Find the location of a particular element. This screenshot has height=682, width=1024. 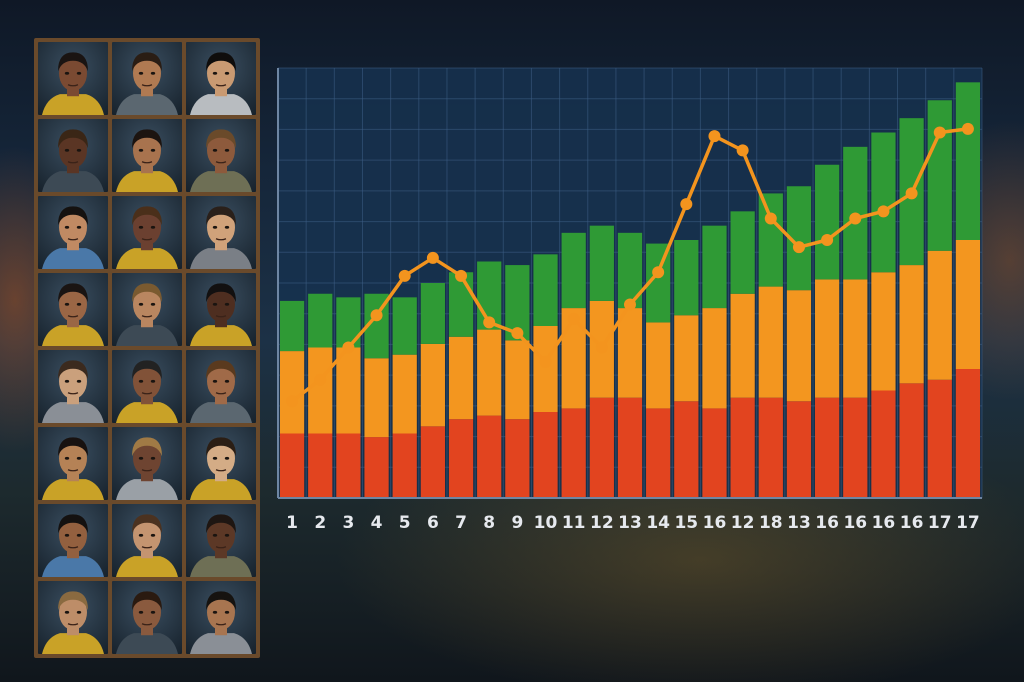

x-tick-label: 6 is located at coordinates (433, 523).